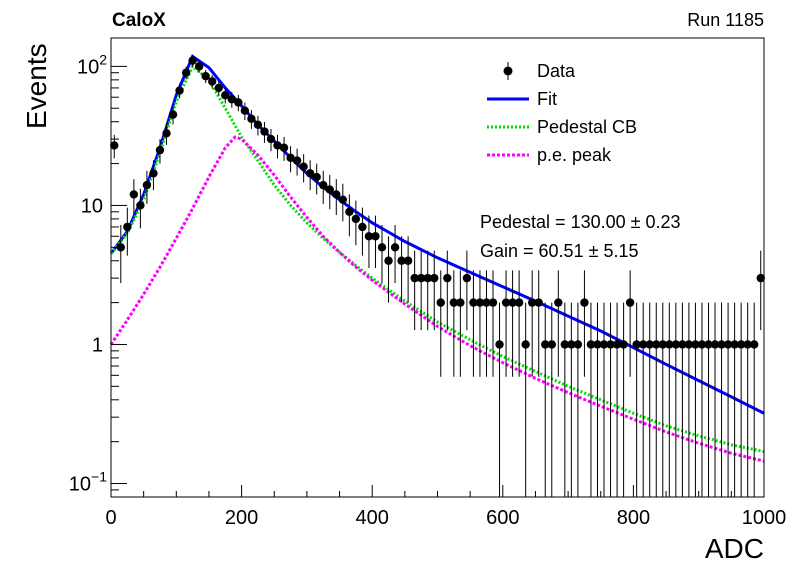 This screenshot has width=796, height=572. Describe the element at coordinates (92, 206) in the screenshot. I see `y-tick-label: 10` at that location.